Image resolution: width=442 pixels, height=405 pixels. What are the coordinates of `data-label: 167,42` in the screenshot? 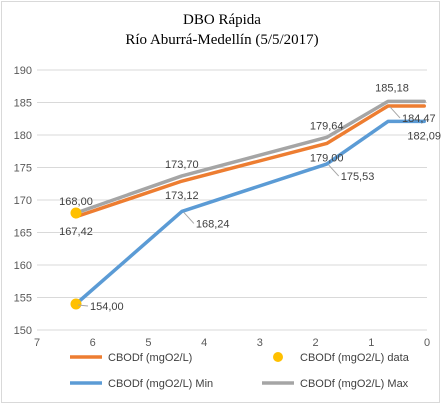 It's located at (76, 232).